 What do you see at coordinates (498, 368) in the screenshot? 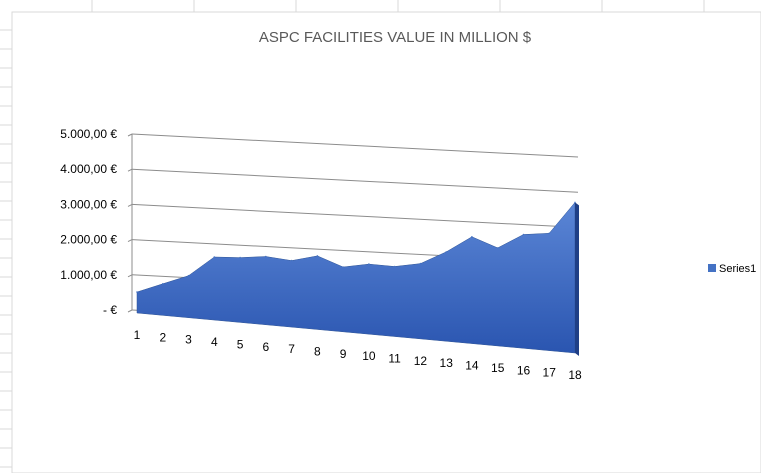
I see `x-tick-label: 15` at bounding box center [498, 368].